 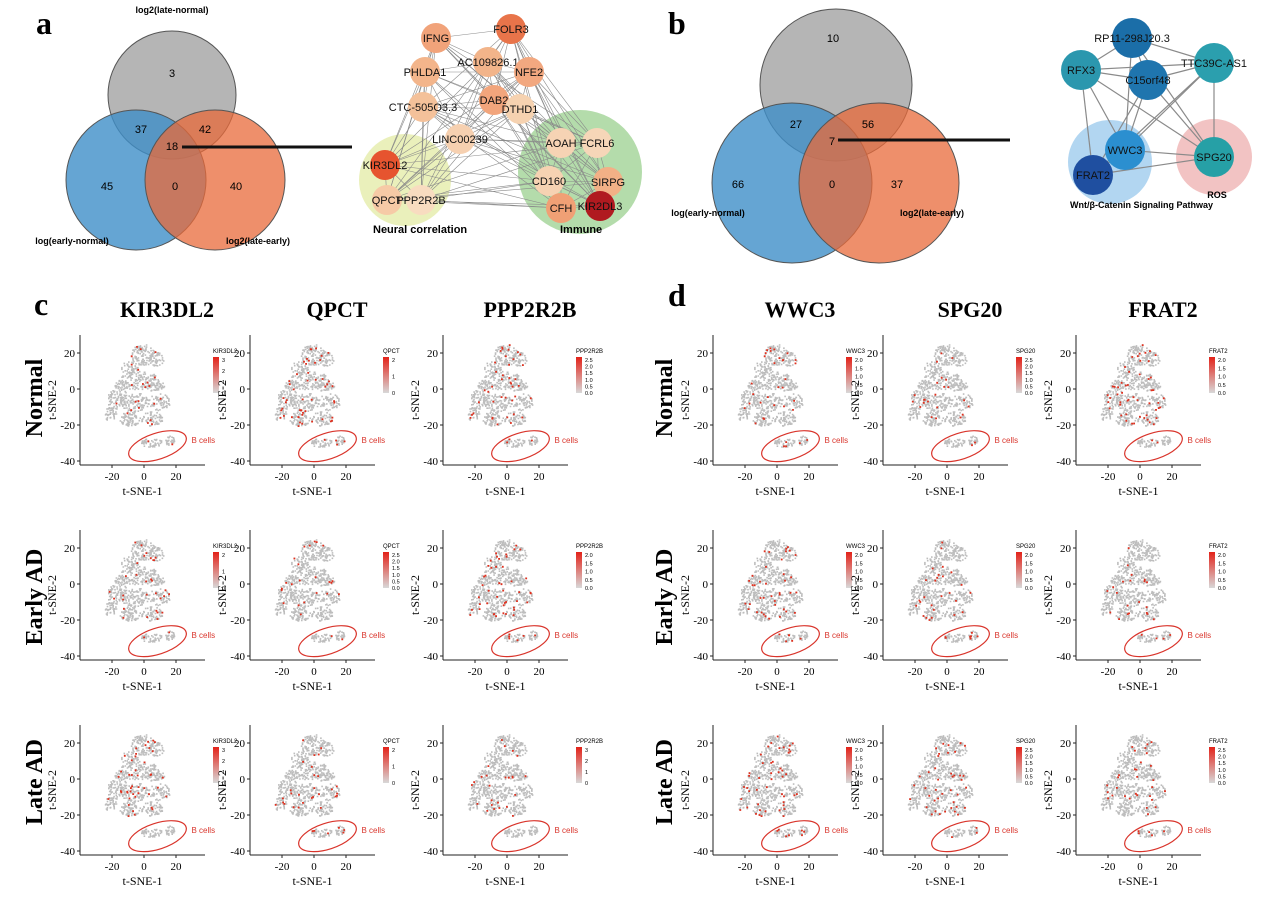 I want to click on venn-count-left: 66, so click(x=738, y=185).